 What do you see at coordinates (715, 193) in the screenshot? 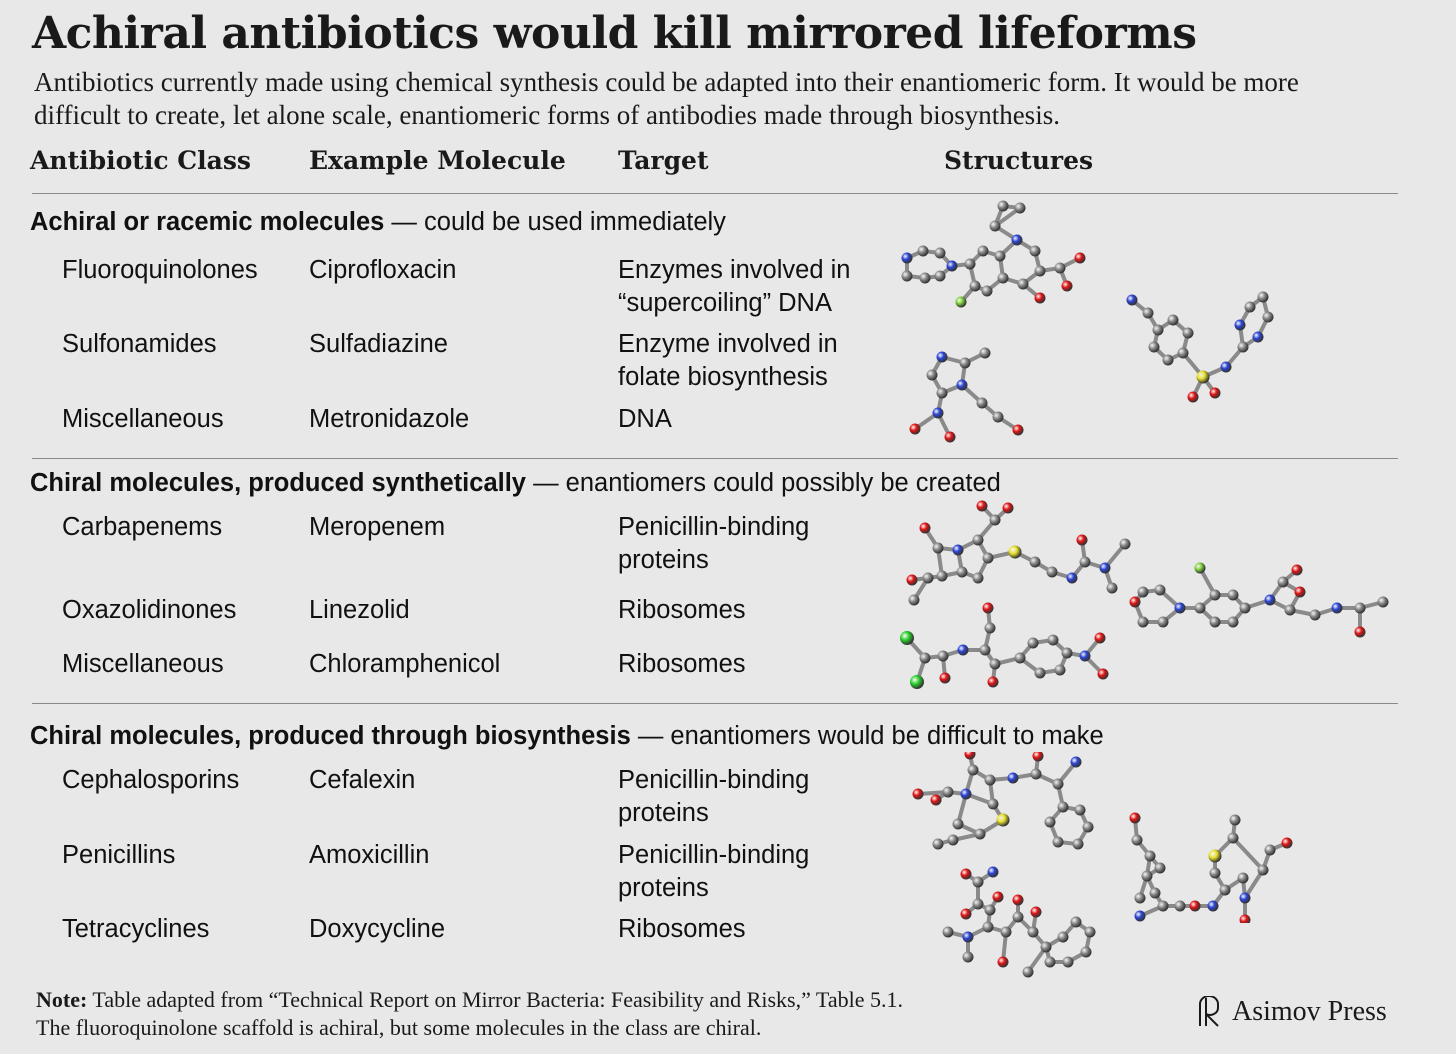
I see `header-divider` at bounding box center [715, 193].